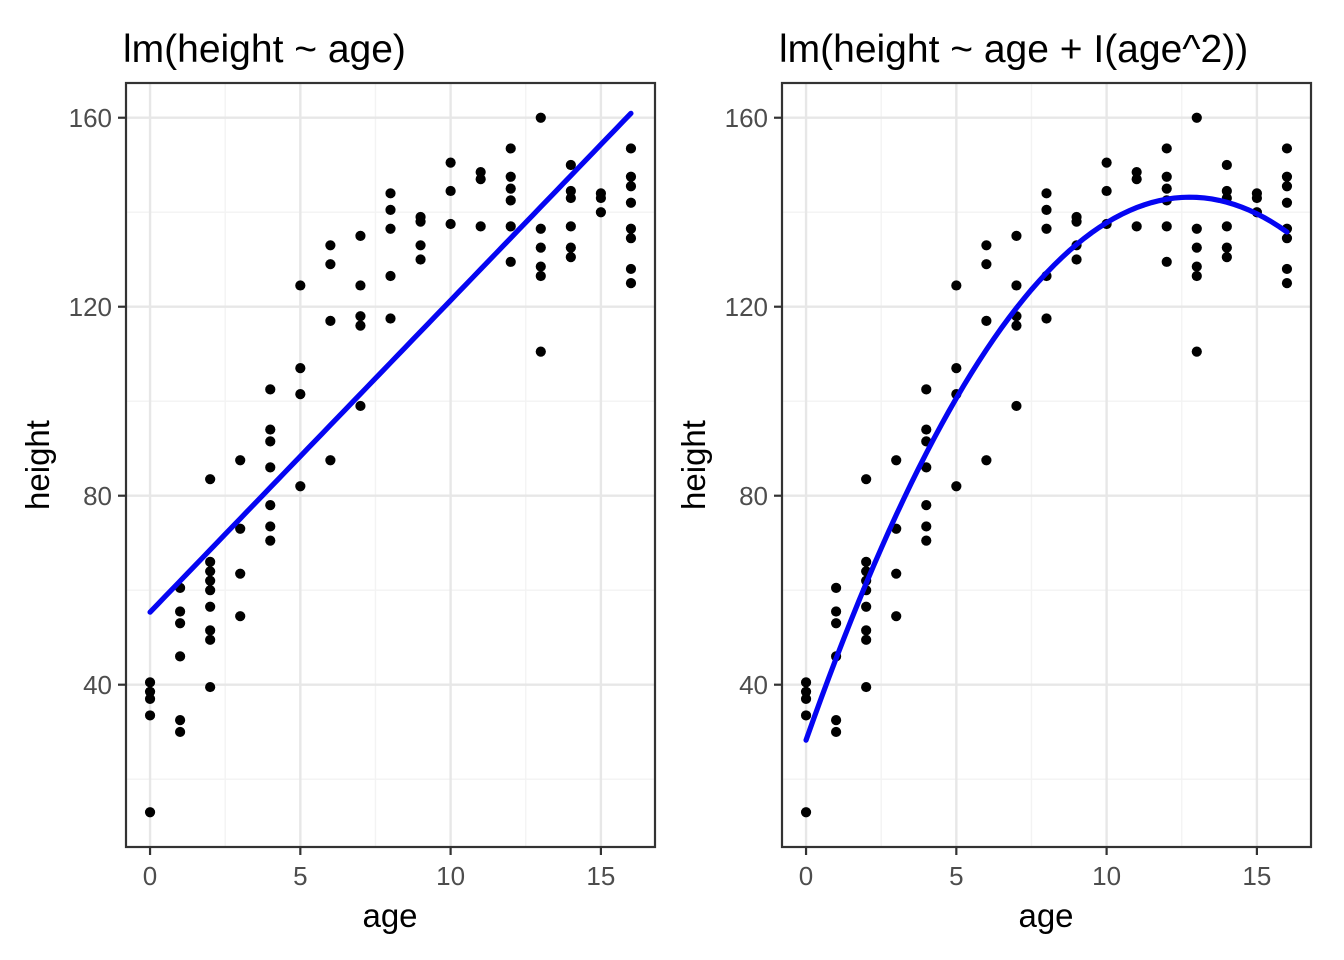  I want to click on x-tick-label: 15, so click(1257, 876).